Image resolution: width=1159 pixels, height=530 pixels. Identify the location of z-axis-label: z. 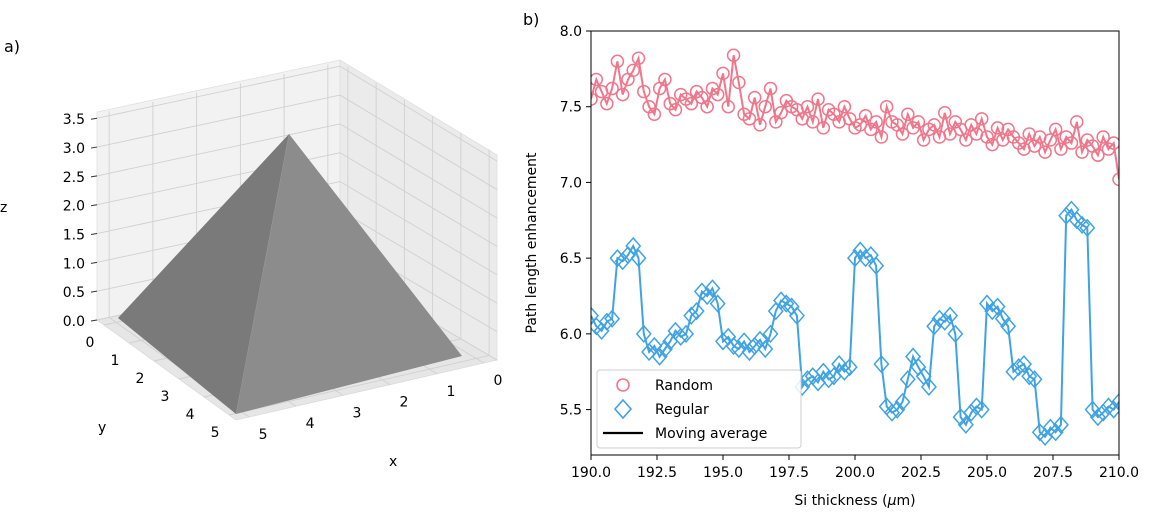
(3, 208).